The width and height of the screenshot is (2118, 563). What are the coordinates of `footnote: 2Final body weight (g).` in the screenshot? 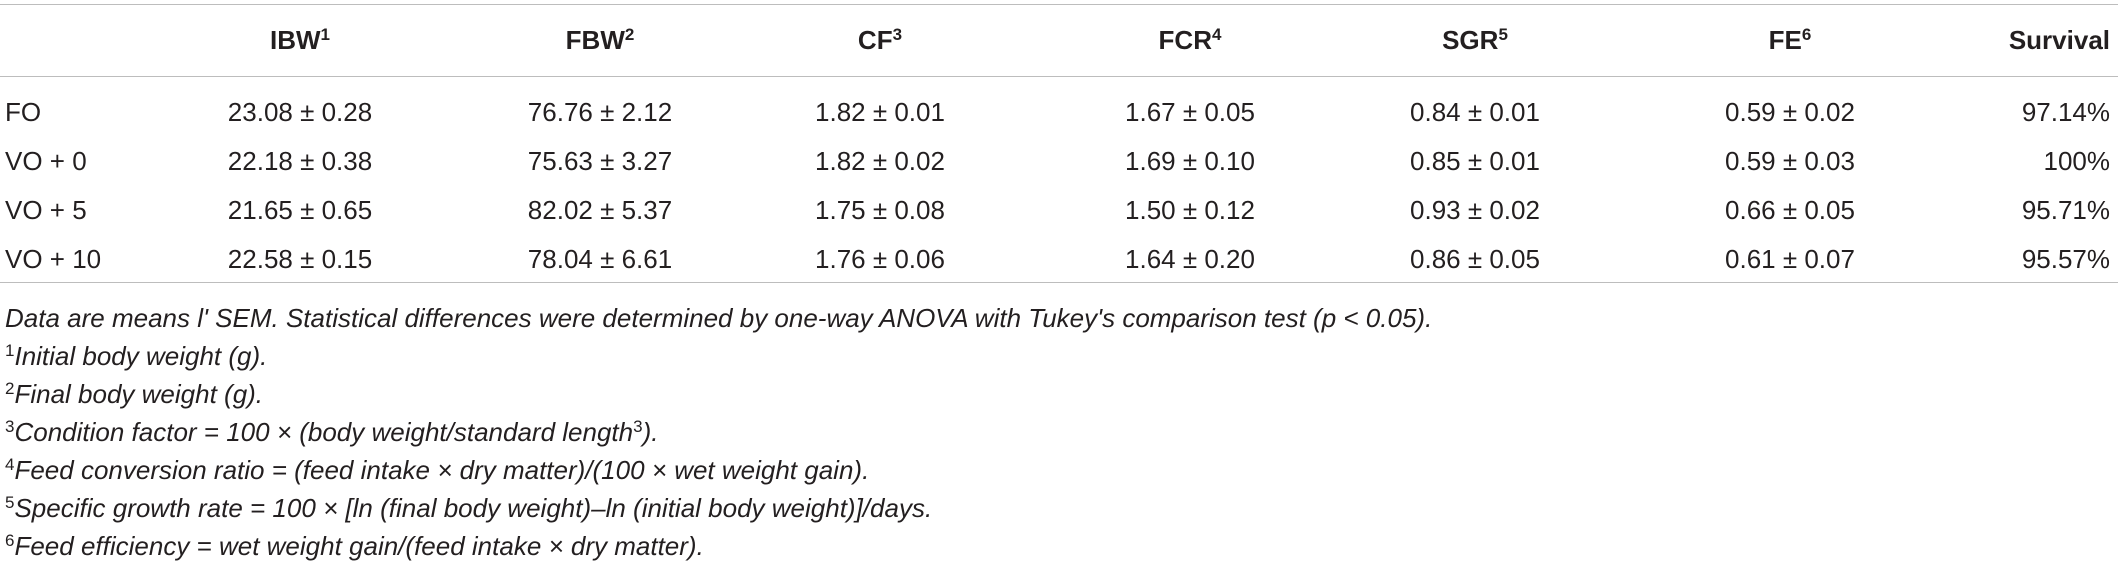 It's located at (134, 394).